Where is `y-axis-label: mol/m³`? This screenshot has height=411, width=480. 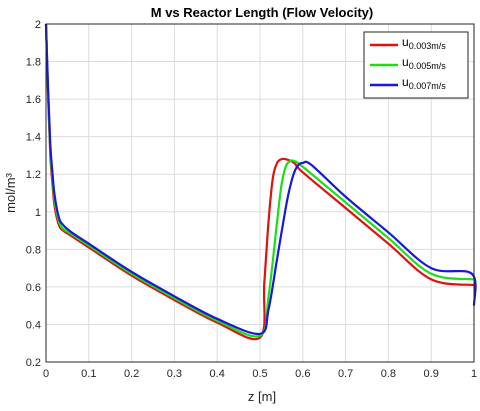
y-axis-label: mol/m³ is located at coordinates (10, 192).